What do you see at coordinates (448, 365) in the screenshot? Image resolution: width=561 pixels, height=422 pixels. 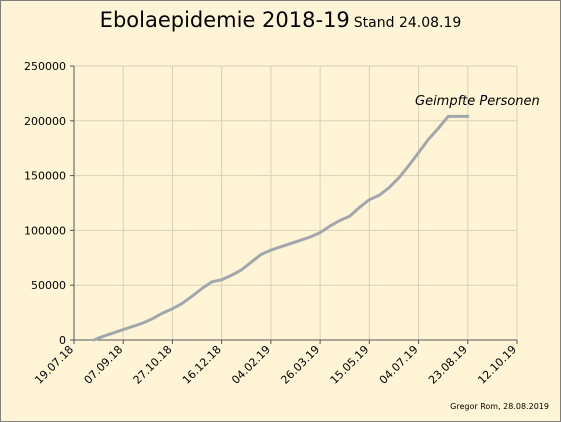 I see `x-tick-label: 23.08.19` at bounding box center [448, 365].